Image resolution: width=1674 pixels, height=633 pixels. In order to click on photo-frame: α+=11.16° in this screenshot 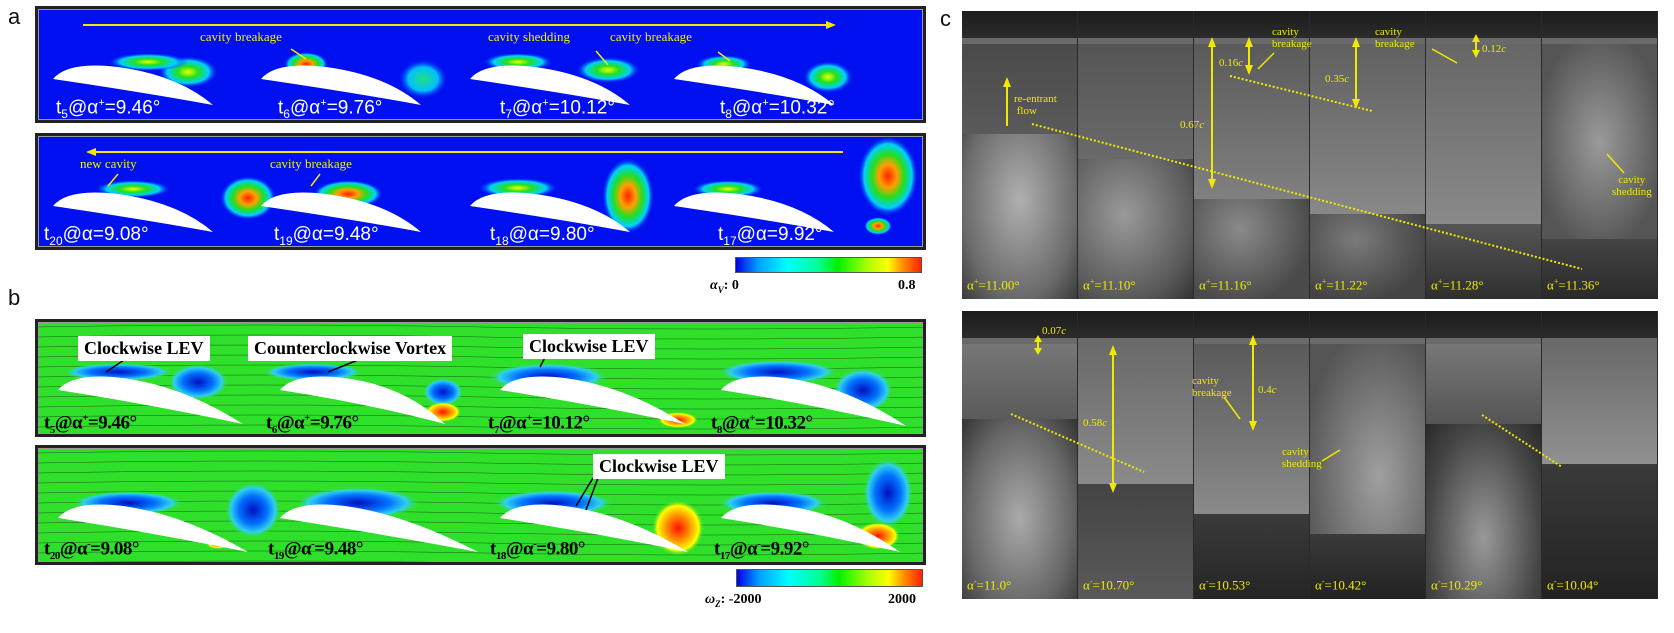, I will do `click(1252, 155)`.